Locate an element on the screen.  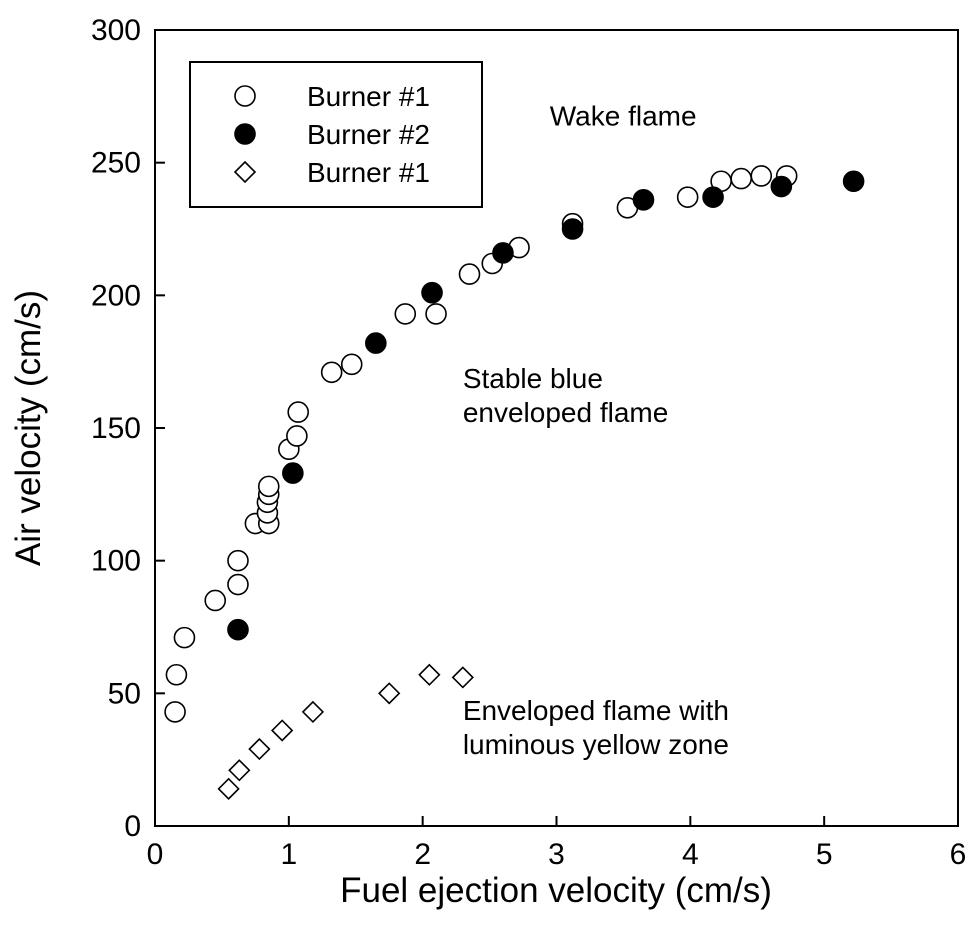
legend: Burner #1 Burner #2 Burner #1 is located at coordinates (336, 134).